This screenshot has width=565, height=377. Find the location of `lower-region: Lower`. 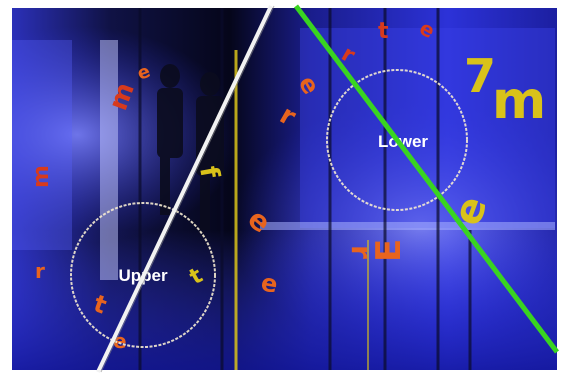

lower-region: Lower is located at coordinates (397, 140).